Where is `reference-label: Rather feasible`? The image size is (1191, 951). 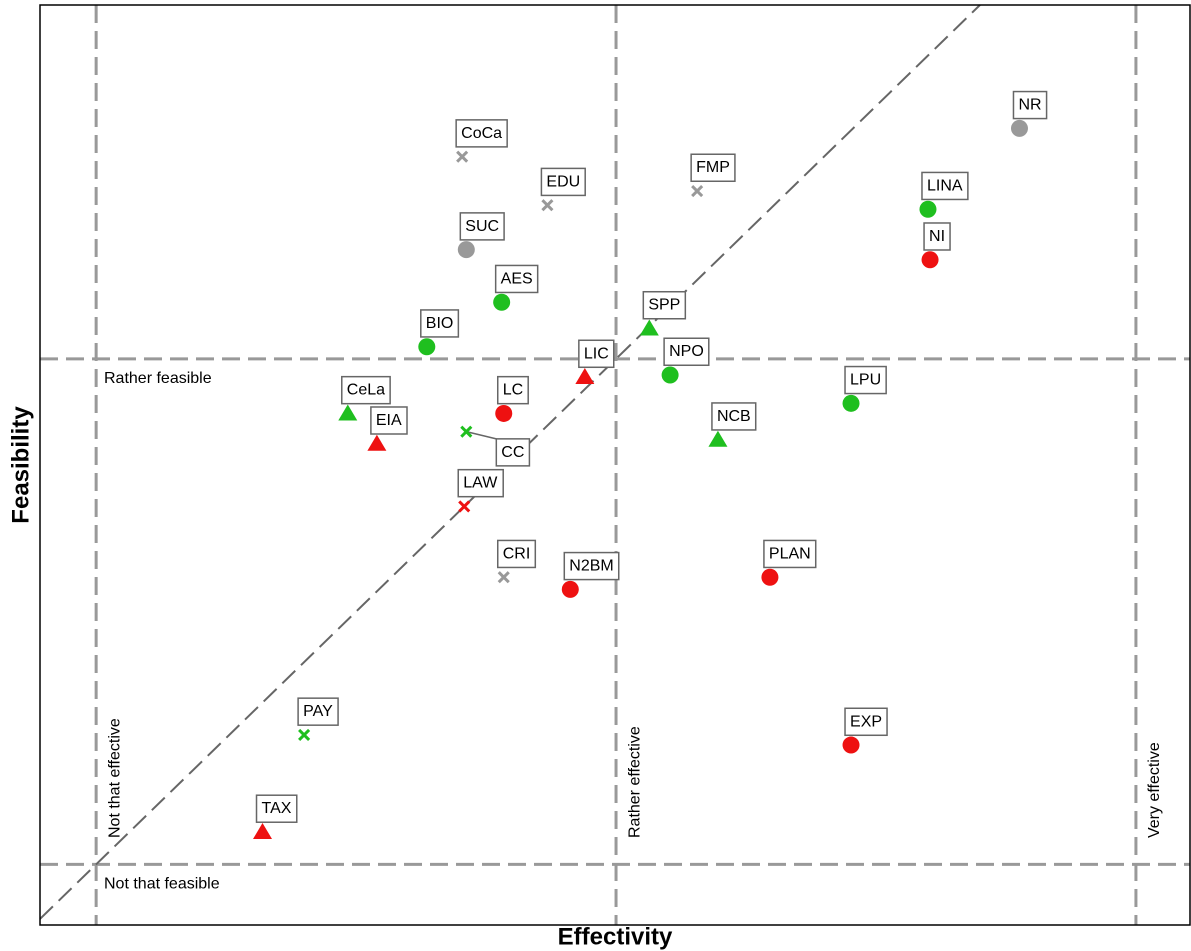 reference-label: Rather feasible is located at coordinates (158, 378).